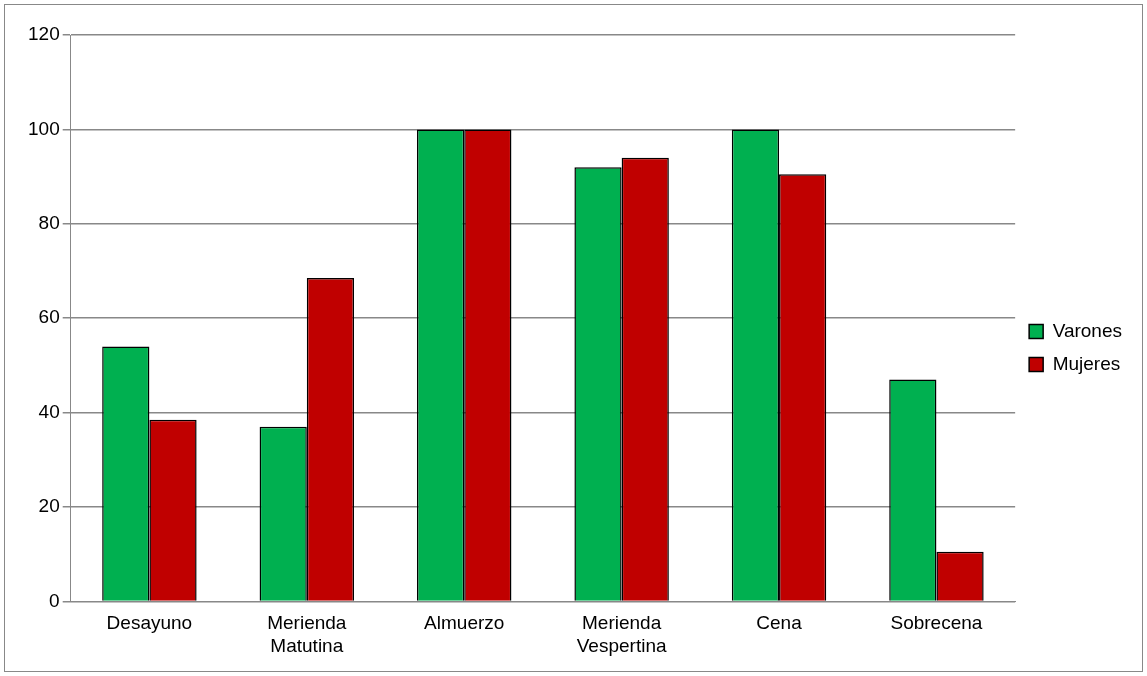  I want to click on x-tick-label: Almuerzo, so click(464, 623).